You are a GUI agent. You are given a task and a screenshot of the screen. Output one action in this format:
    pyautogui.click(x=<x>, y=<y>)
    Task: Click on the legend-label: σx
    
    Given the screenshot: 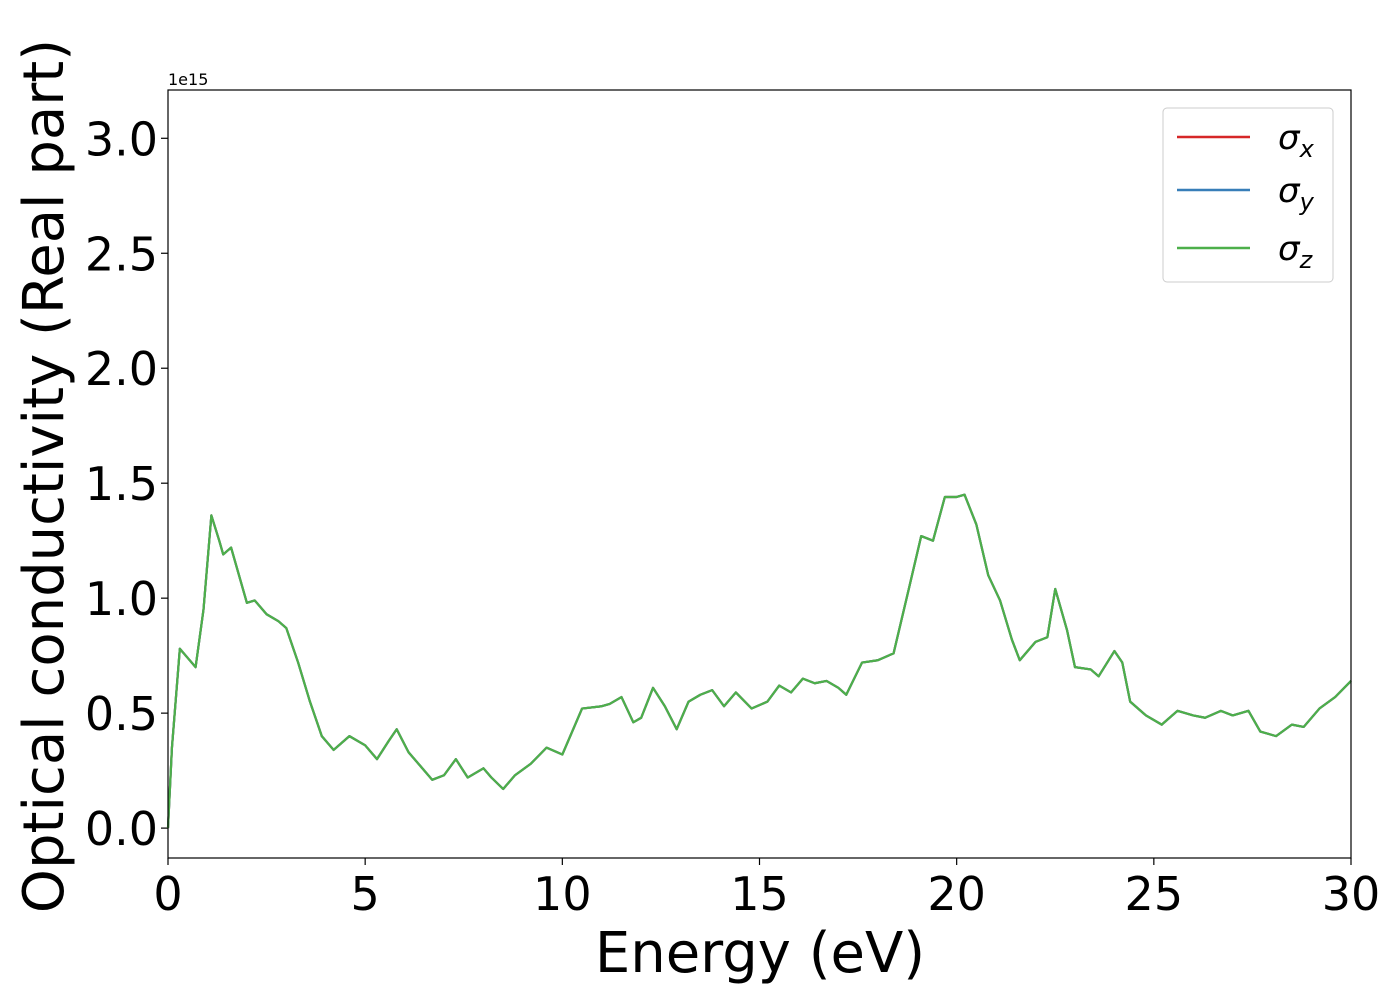 What is the action you would take?
    pyautogui.click(x=1296, y=140)
    